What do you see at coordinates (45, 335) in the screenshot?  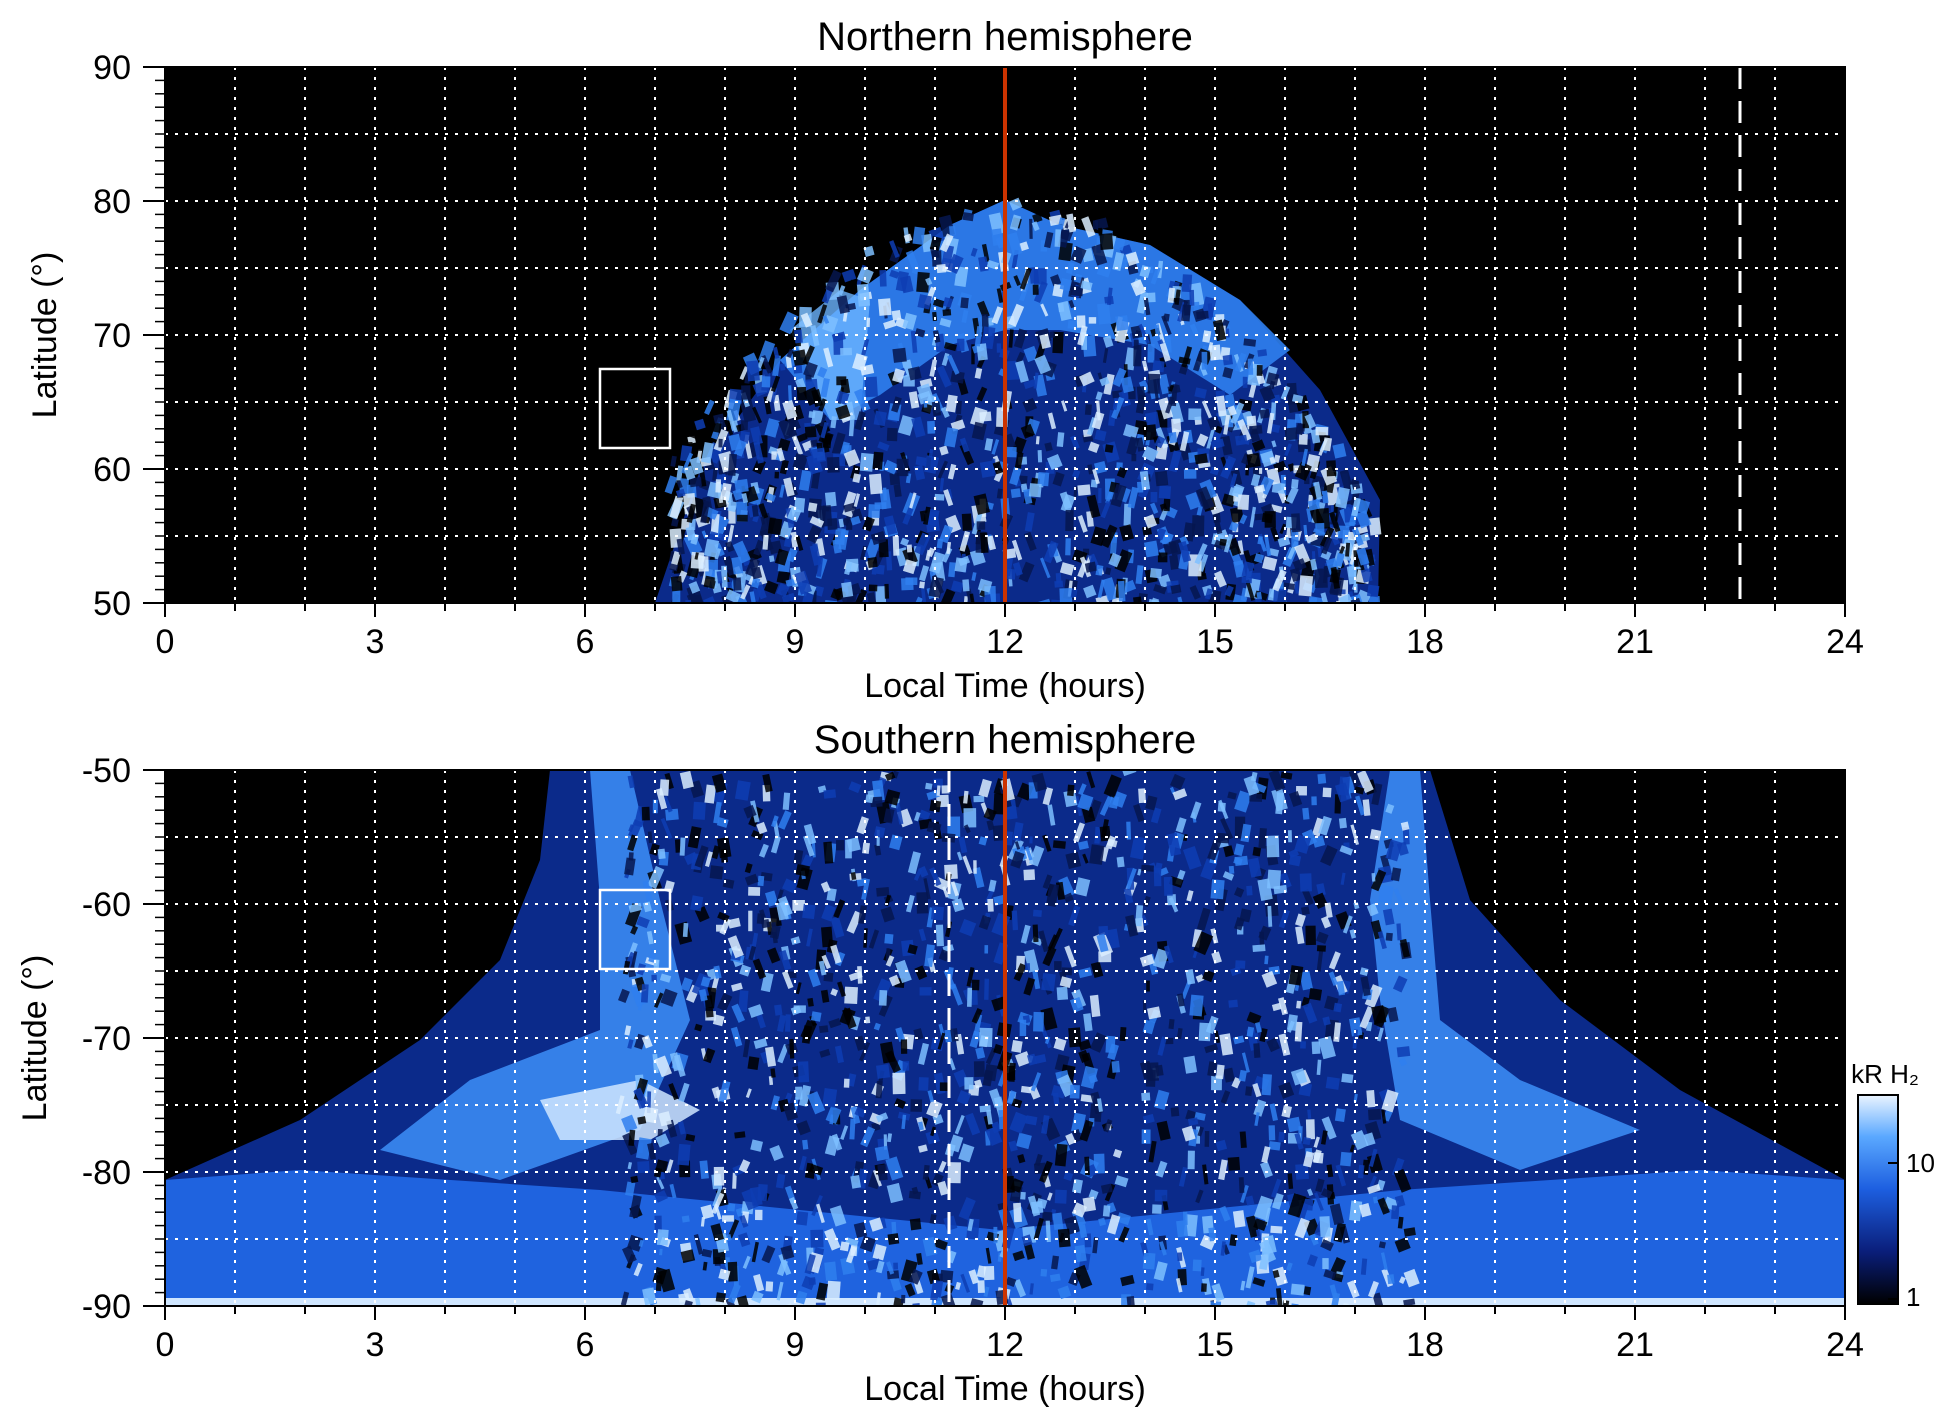 I see `y-axis-label-north: Latitude (°)` at bounding box center [45, 335].